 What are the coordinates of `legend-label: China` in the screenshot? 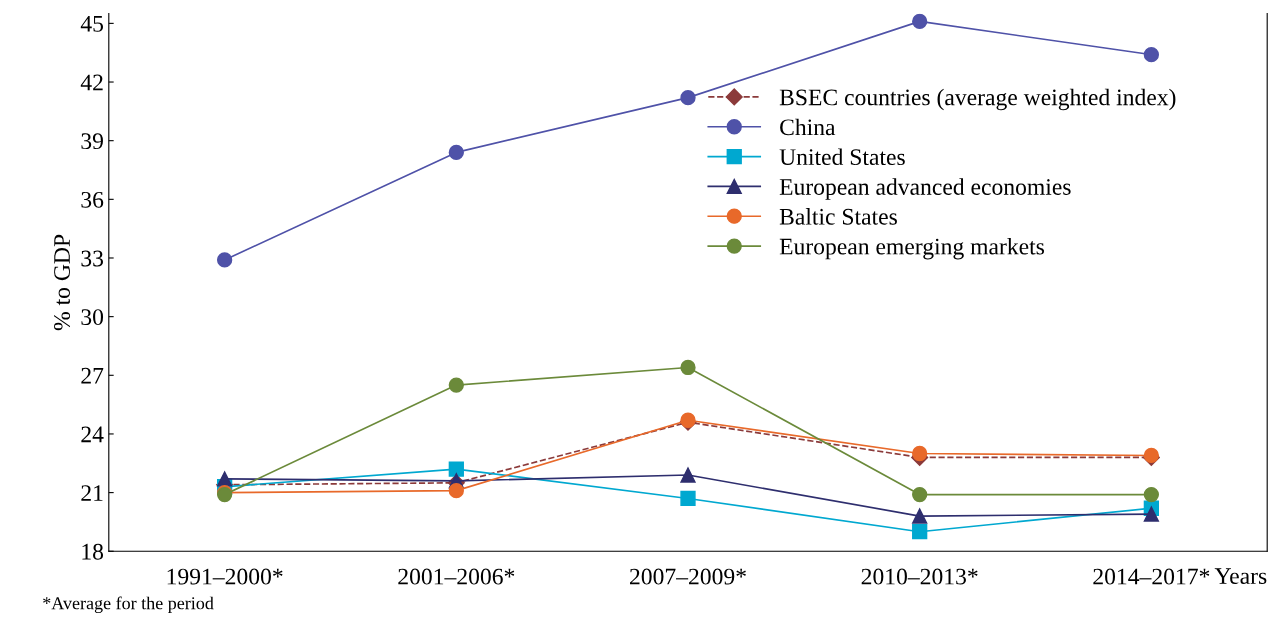 It's located at (808, 127).